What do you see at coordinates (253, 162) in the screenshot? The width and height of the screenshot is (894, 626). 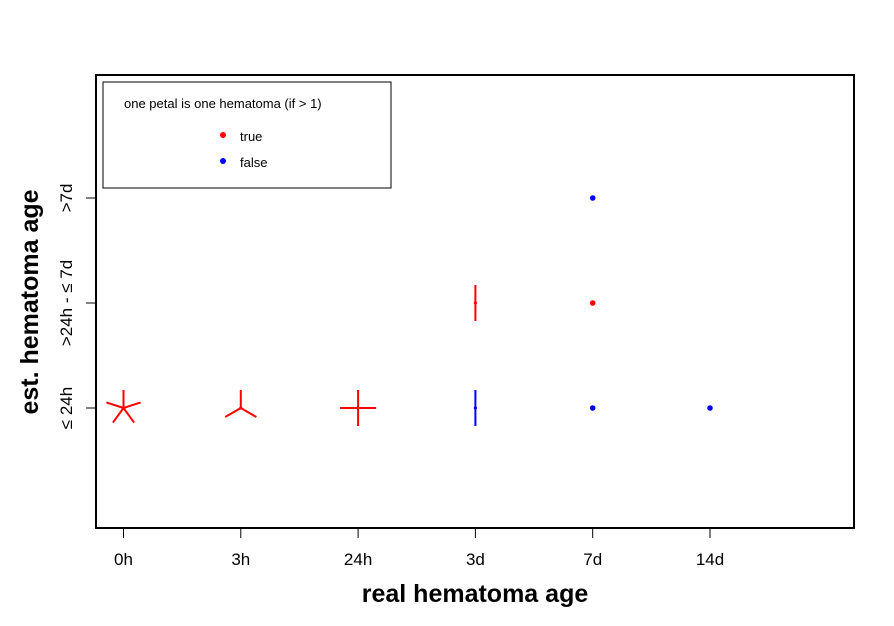 I see `legend-label-false: false` at bounding box center [253, 162].